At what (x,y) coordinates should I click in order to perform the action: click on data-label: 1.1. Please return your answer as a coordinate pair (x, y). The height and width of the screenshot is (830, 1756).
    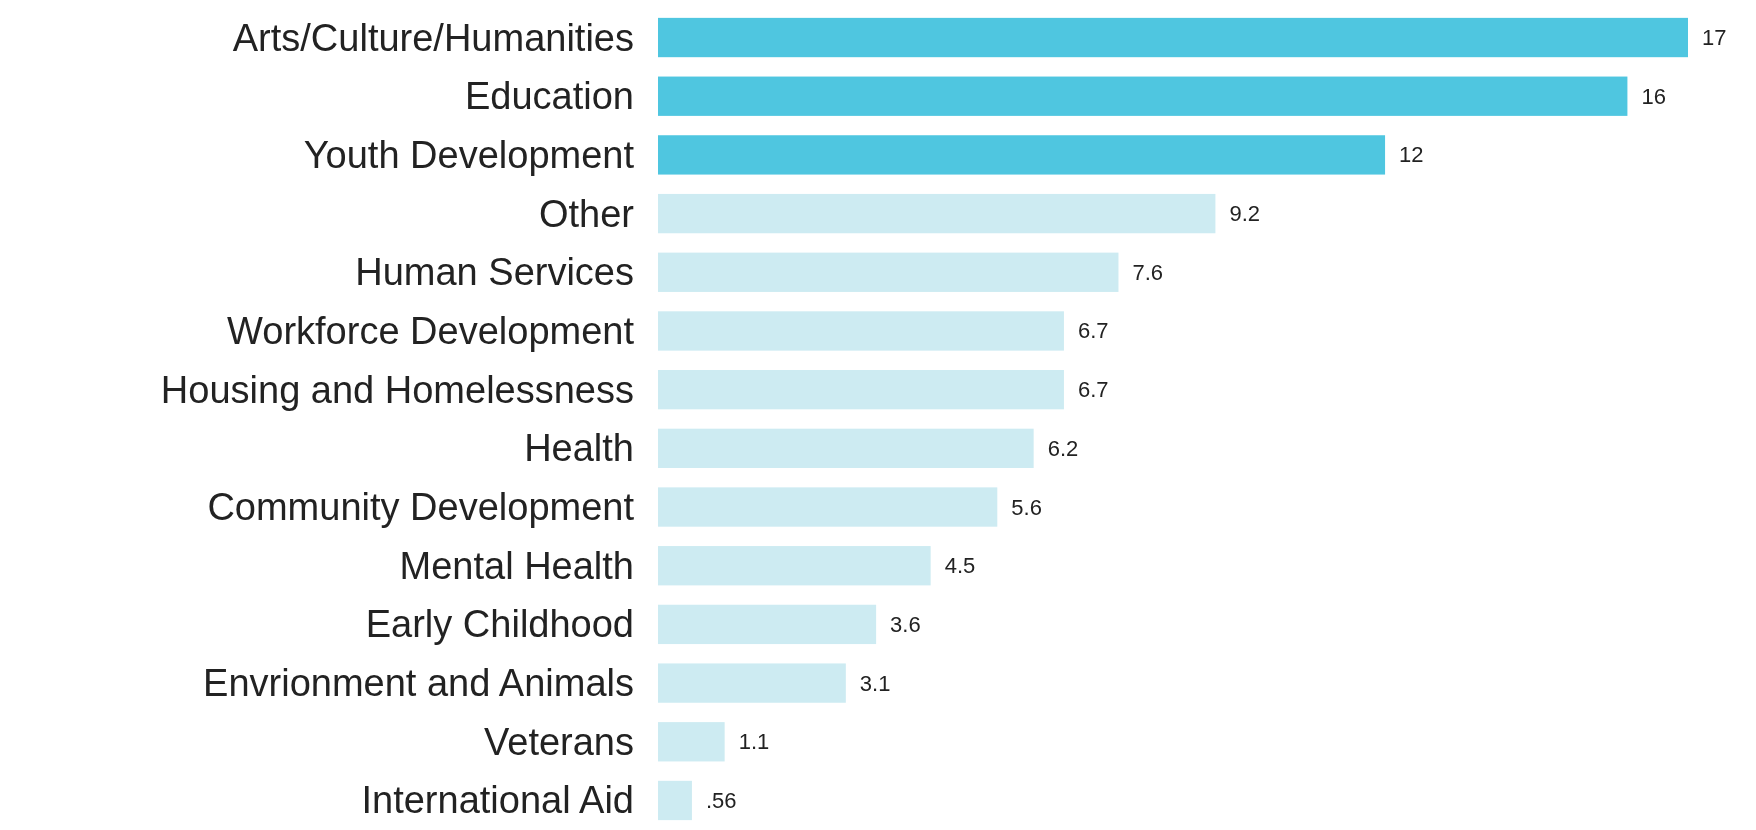
    Looking at the image, I should click on (754, 742).